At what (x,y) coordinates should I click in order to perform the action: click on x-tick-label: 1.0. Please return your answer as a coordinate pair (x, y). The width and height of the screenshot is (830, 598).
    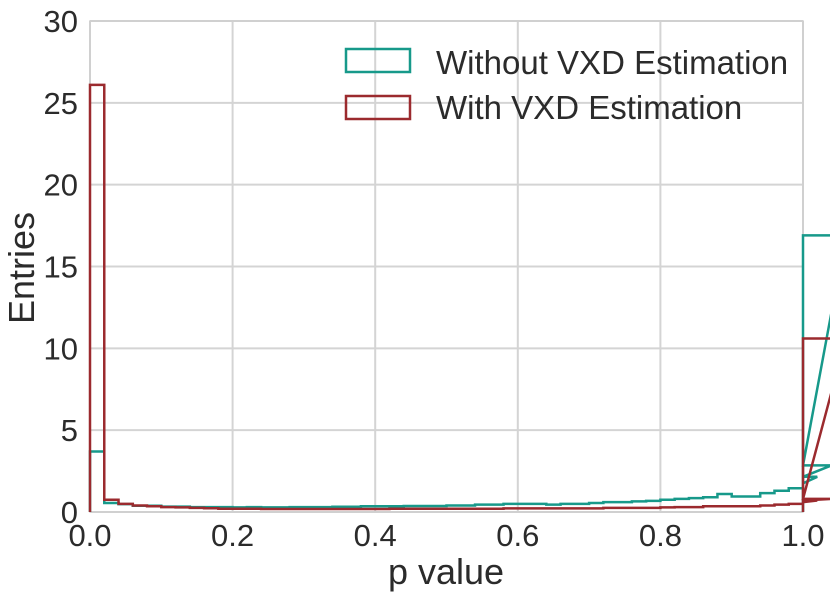
    Looking at the image, I should click on (802, 535).